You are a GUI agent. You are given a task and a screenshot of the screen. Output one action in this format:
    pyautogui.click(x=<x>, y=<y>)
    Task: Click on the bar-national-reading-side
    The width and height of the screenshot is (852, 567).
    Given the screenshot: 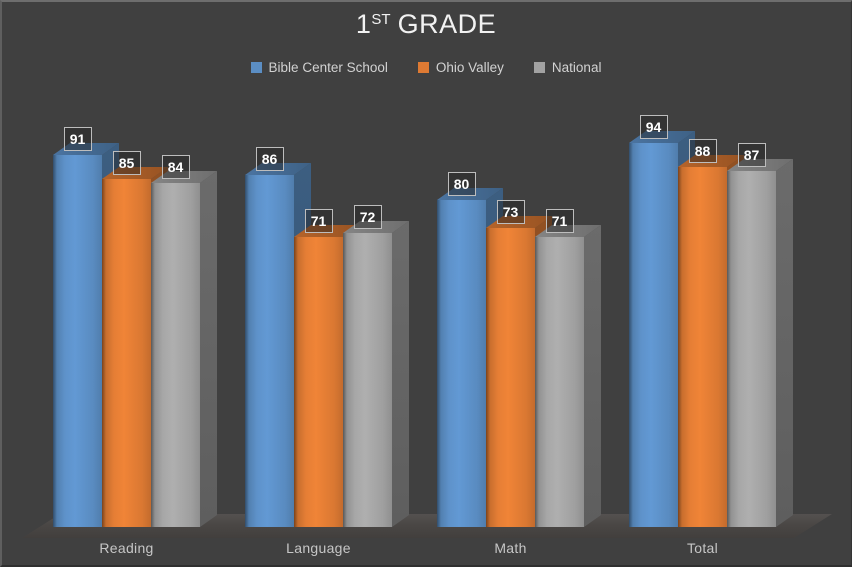 What is the action you would take?
    pyautogui.click(x=208, y=349)
    